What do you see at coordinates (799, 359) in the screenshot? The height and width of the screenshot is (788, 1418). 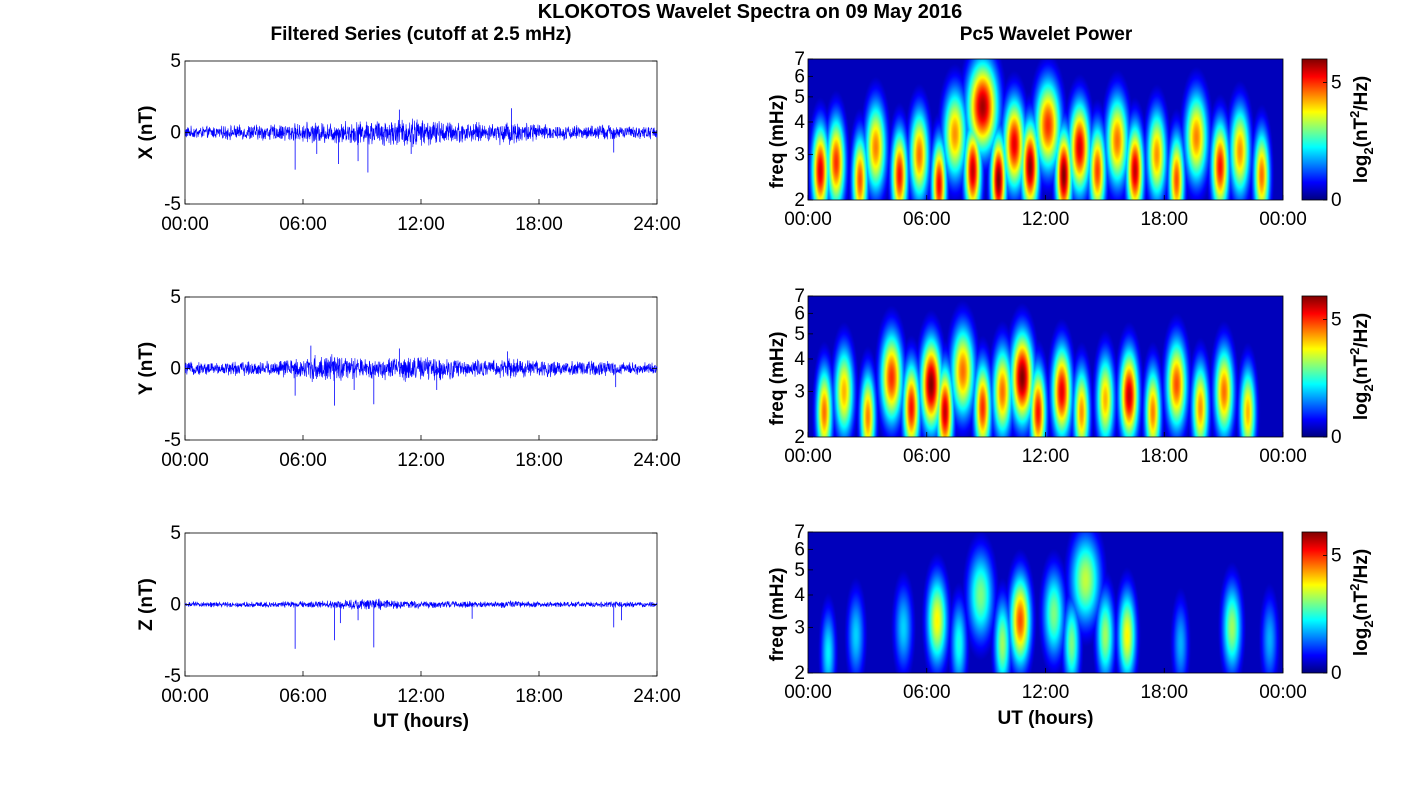 I see `freq-tick-label-y-3: 4` at bounding box center [799, 359].